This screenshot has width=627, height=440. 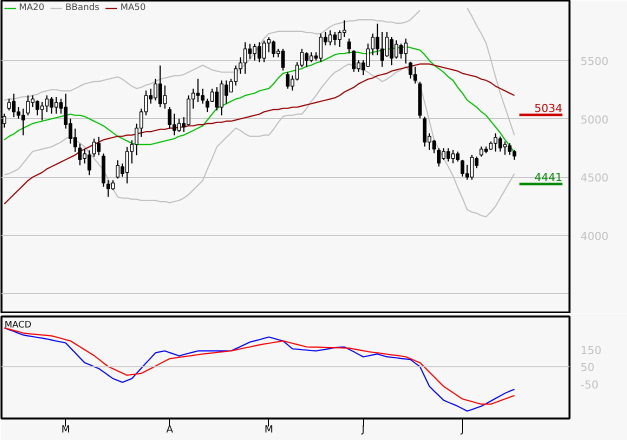 I want to click on legend-label: MA20, so click(x=31, y=8).